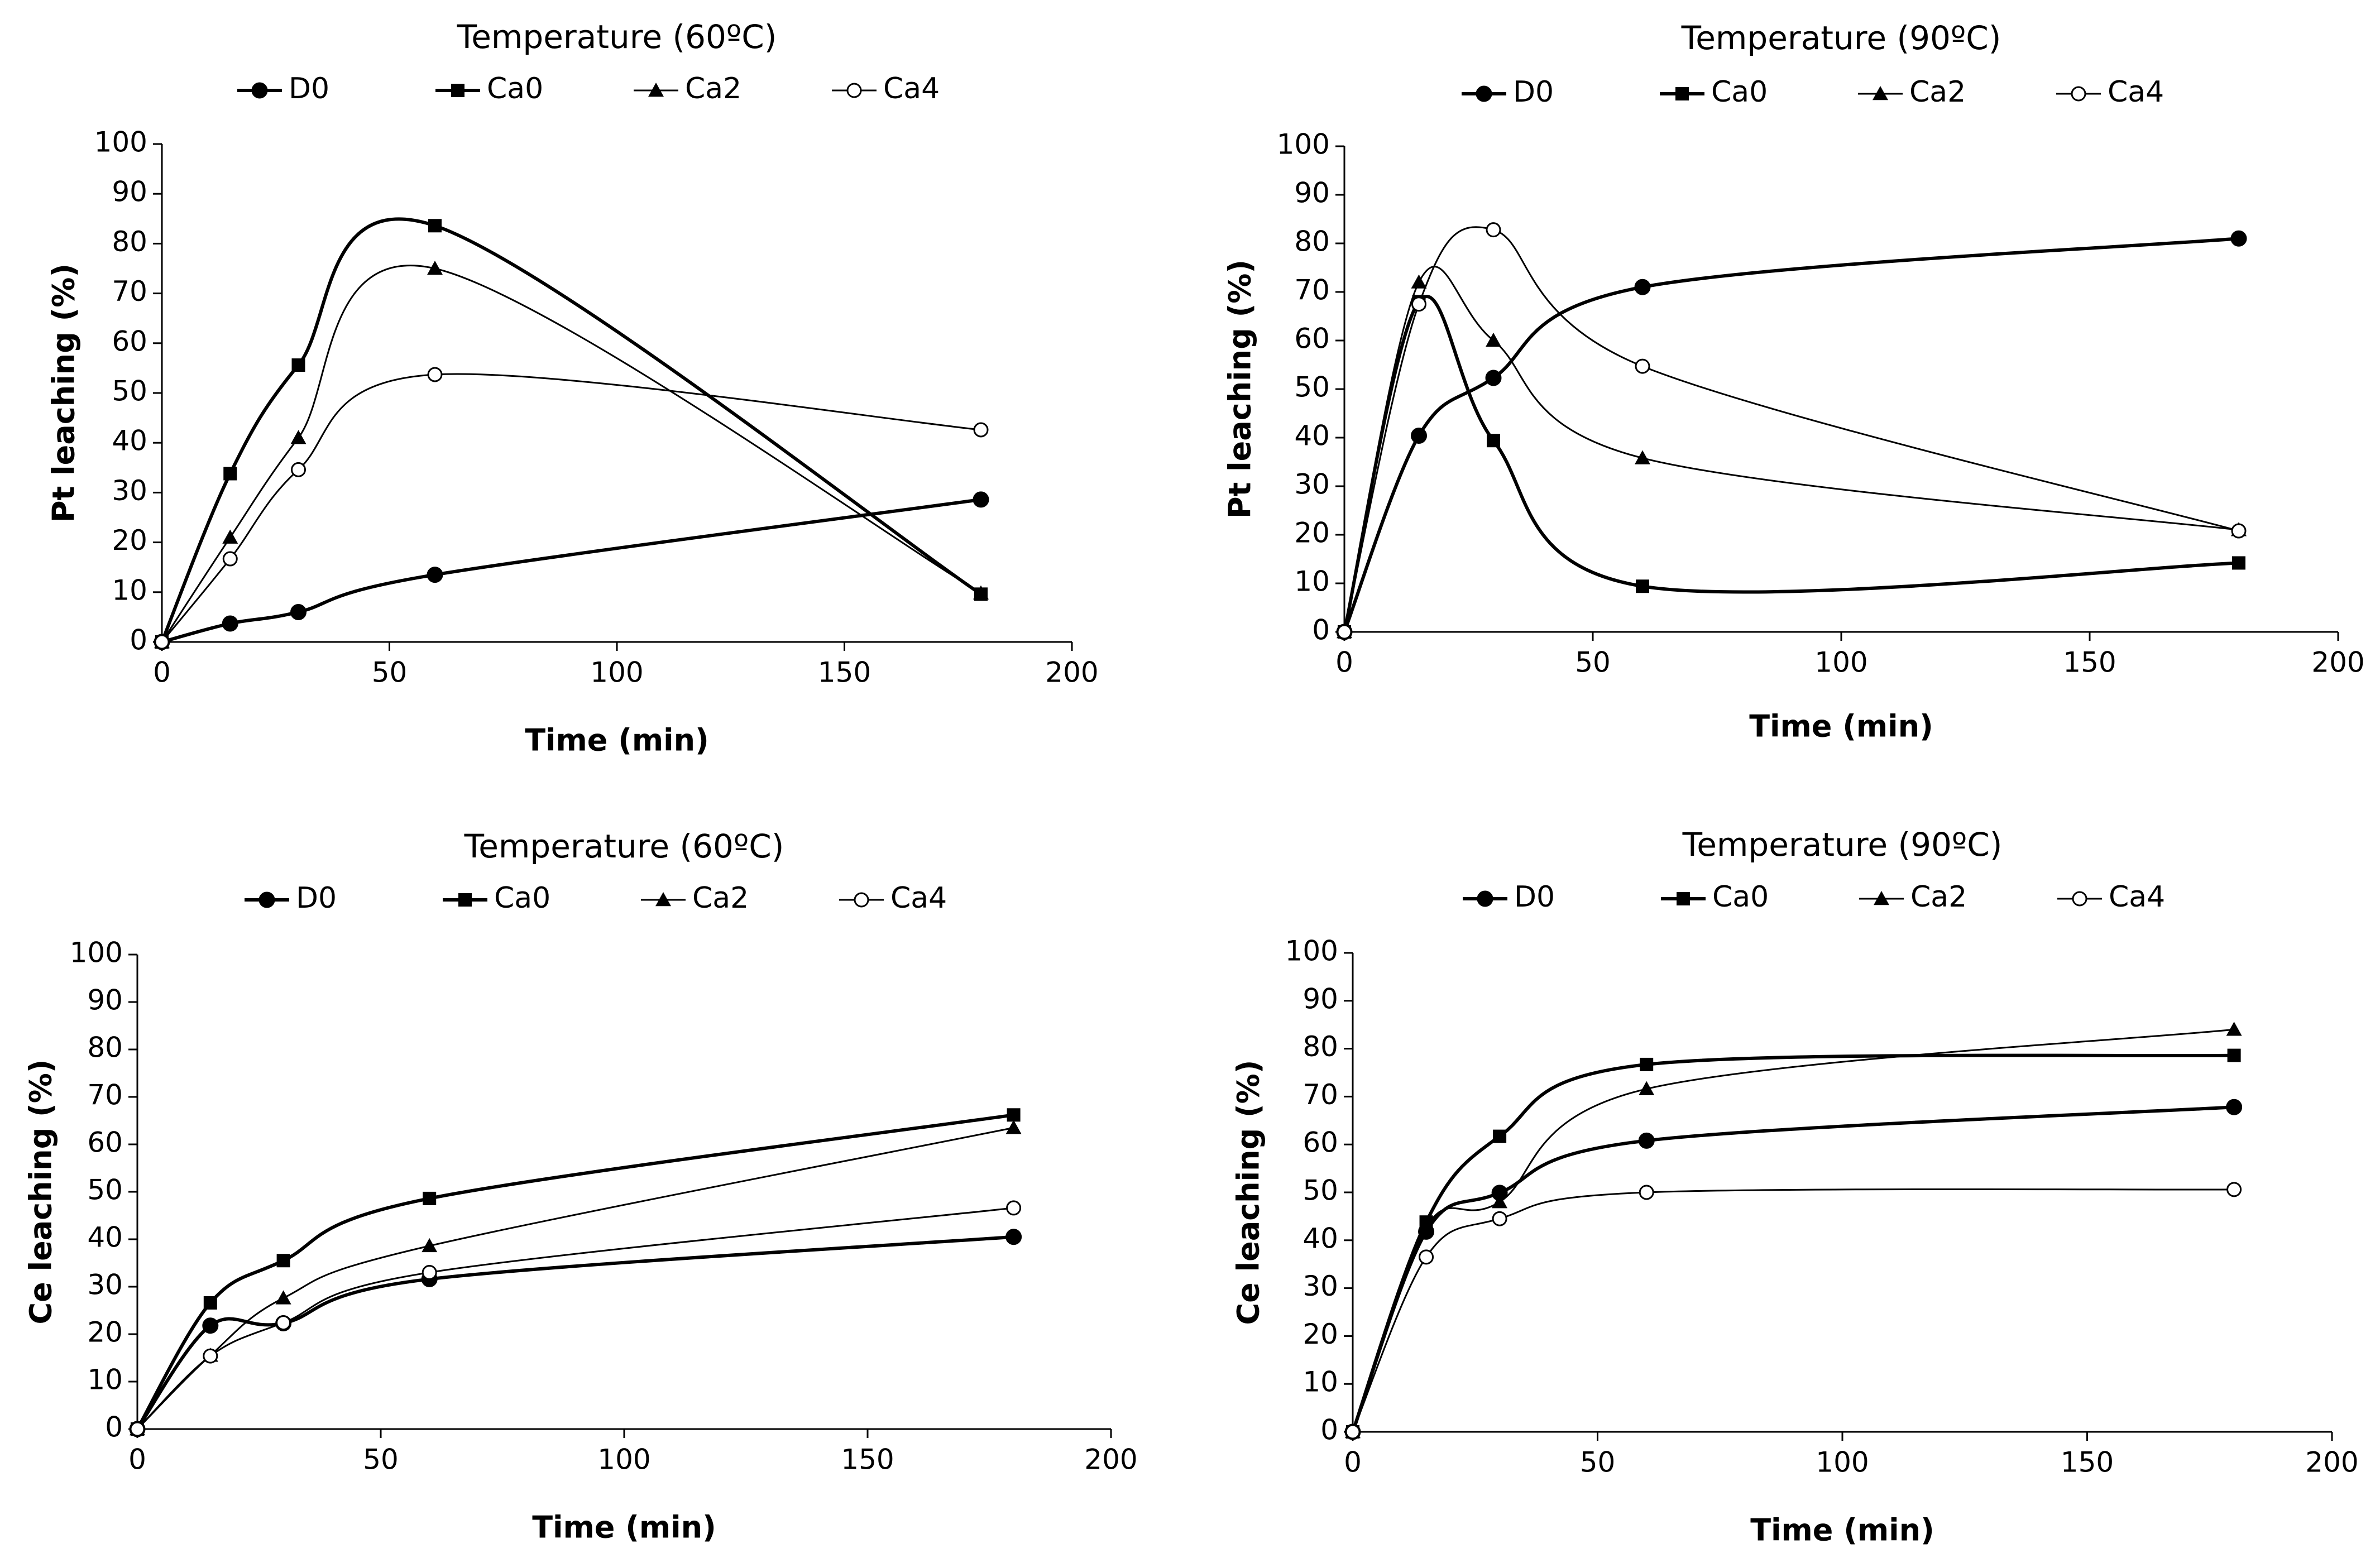 Image resolution: width=2380 pixels, height=1558 pixels. Describe the element at coordinates (1791, 463) in the screenshot. I see `series-line-ca0` at that location.